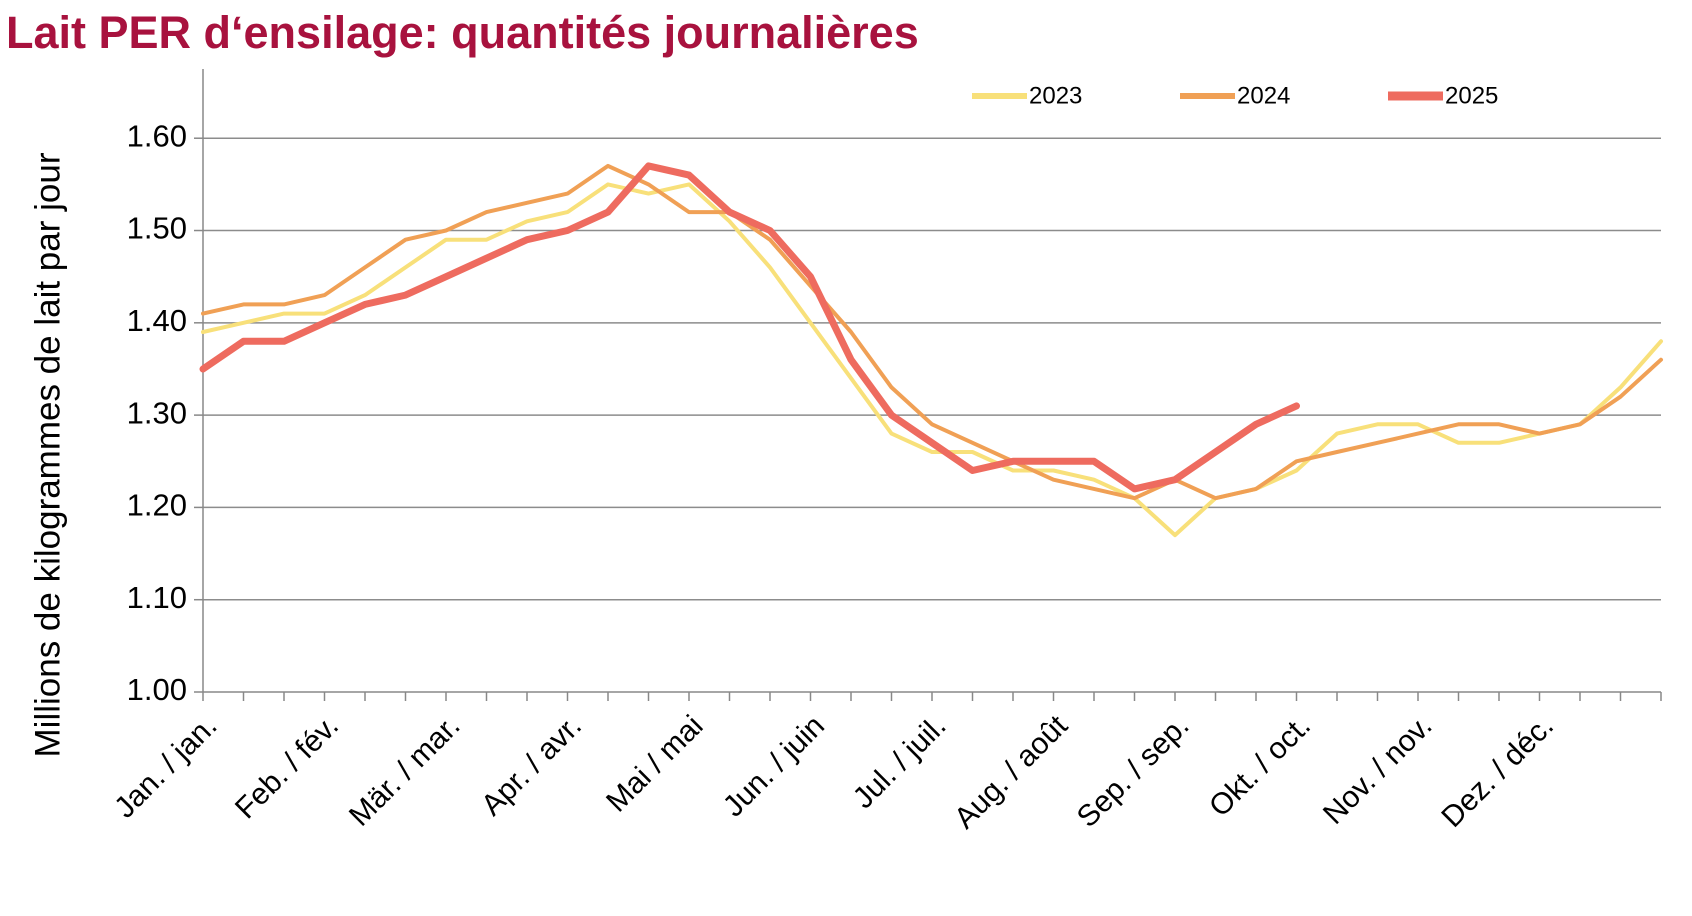  Describe the element at coordinates (774, 766) in the screenshot. I see `x-tick-label: Jun. / juin` at that location.